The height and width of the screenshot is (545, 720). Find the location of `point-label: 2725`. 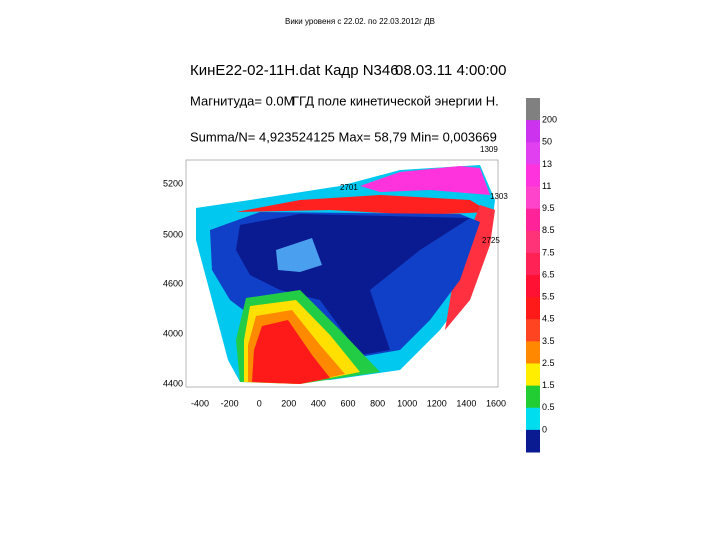

point-label: 2725 is located at coordinates (491, 240).